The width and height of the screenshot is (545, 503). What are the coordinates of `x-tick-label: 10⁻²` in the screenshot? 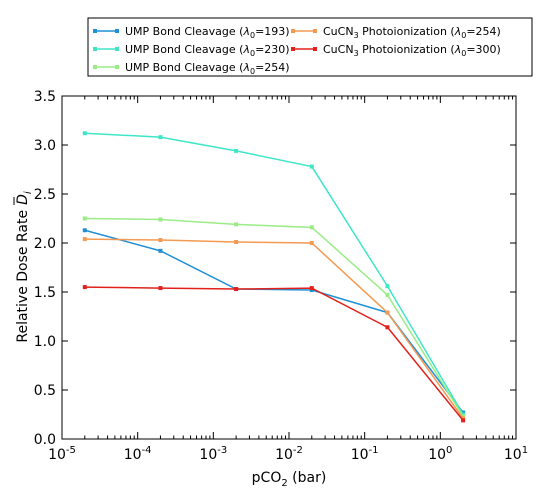 It's located at (289, 454).